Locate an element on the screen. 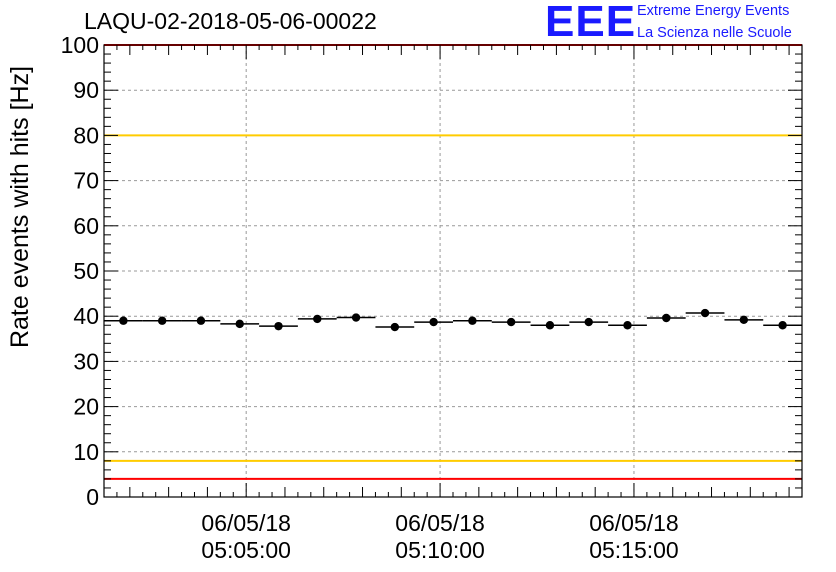 The width and height of the screenshot is (836, 572). y-axis-label: Rate events with hits [Hz] is located at coordinates (20, 207).